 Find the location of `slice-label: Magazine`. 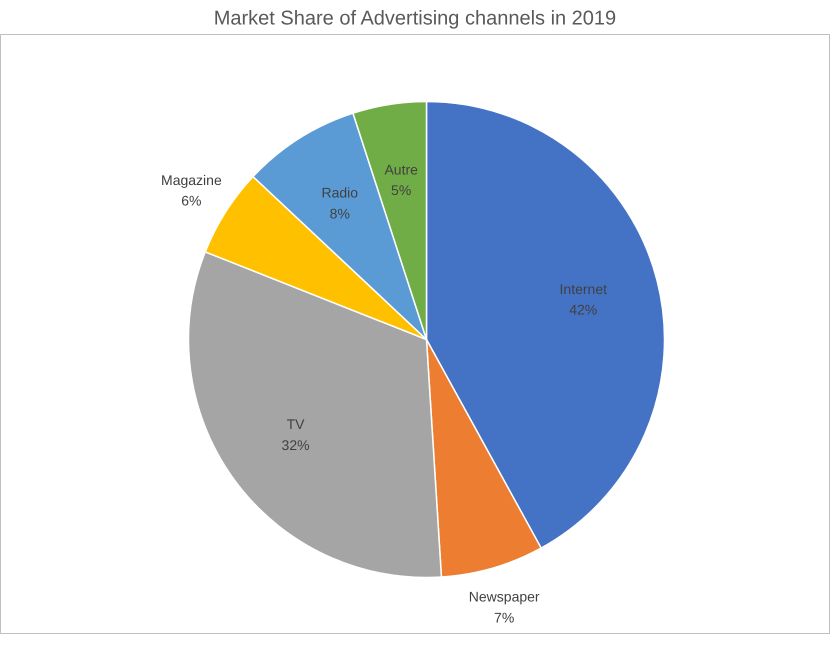

slice-label: Magazine is located at coordinates (191, 180).